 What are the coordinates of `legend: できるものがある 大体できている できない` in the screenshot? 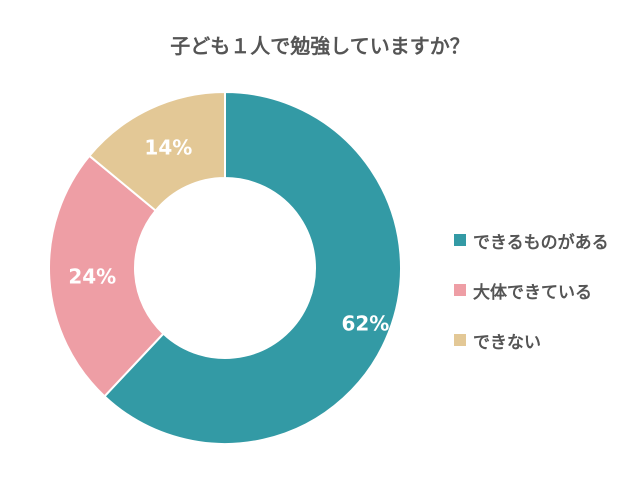 It's located at (531, 303).